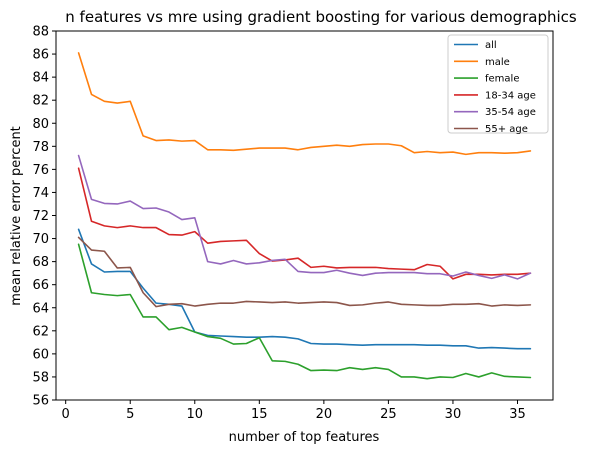  What do you see at coordinates (40, 32) in the screenshot?
I see `y-tick-label: 88` at bounding box center [40, 32].